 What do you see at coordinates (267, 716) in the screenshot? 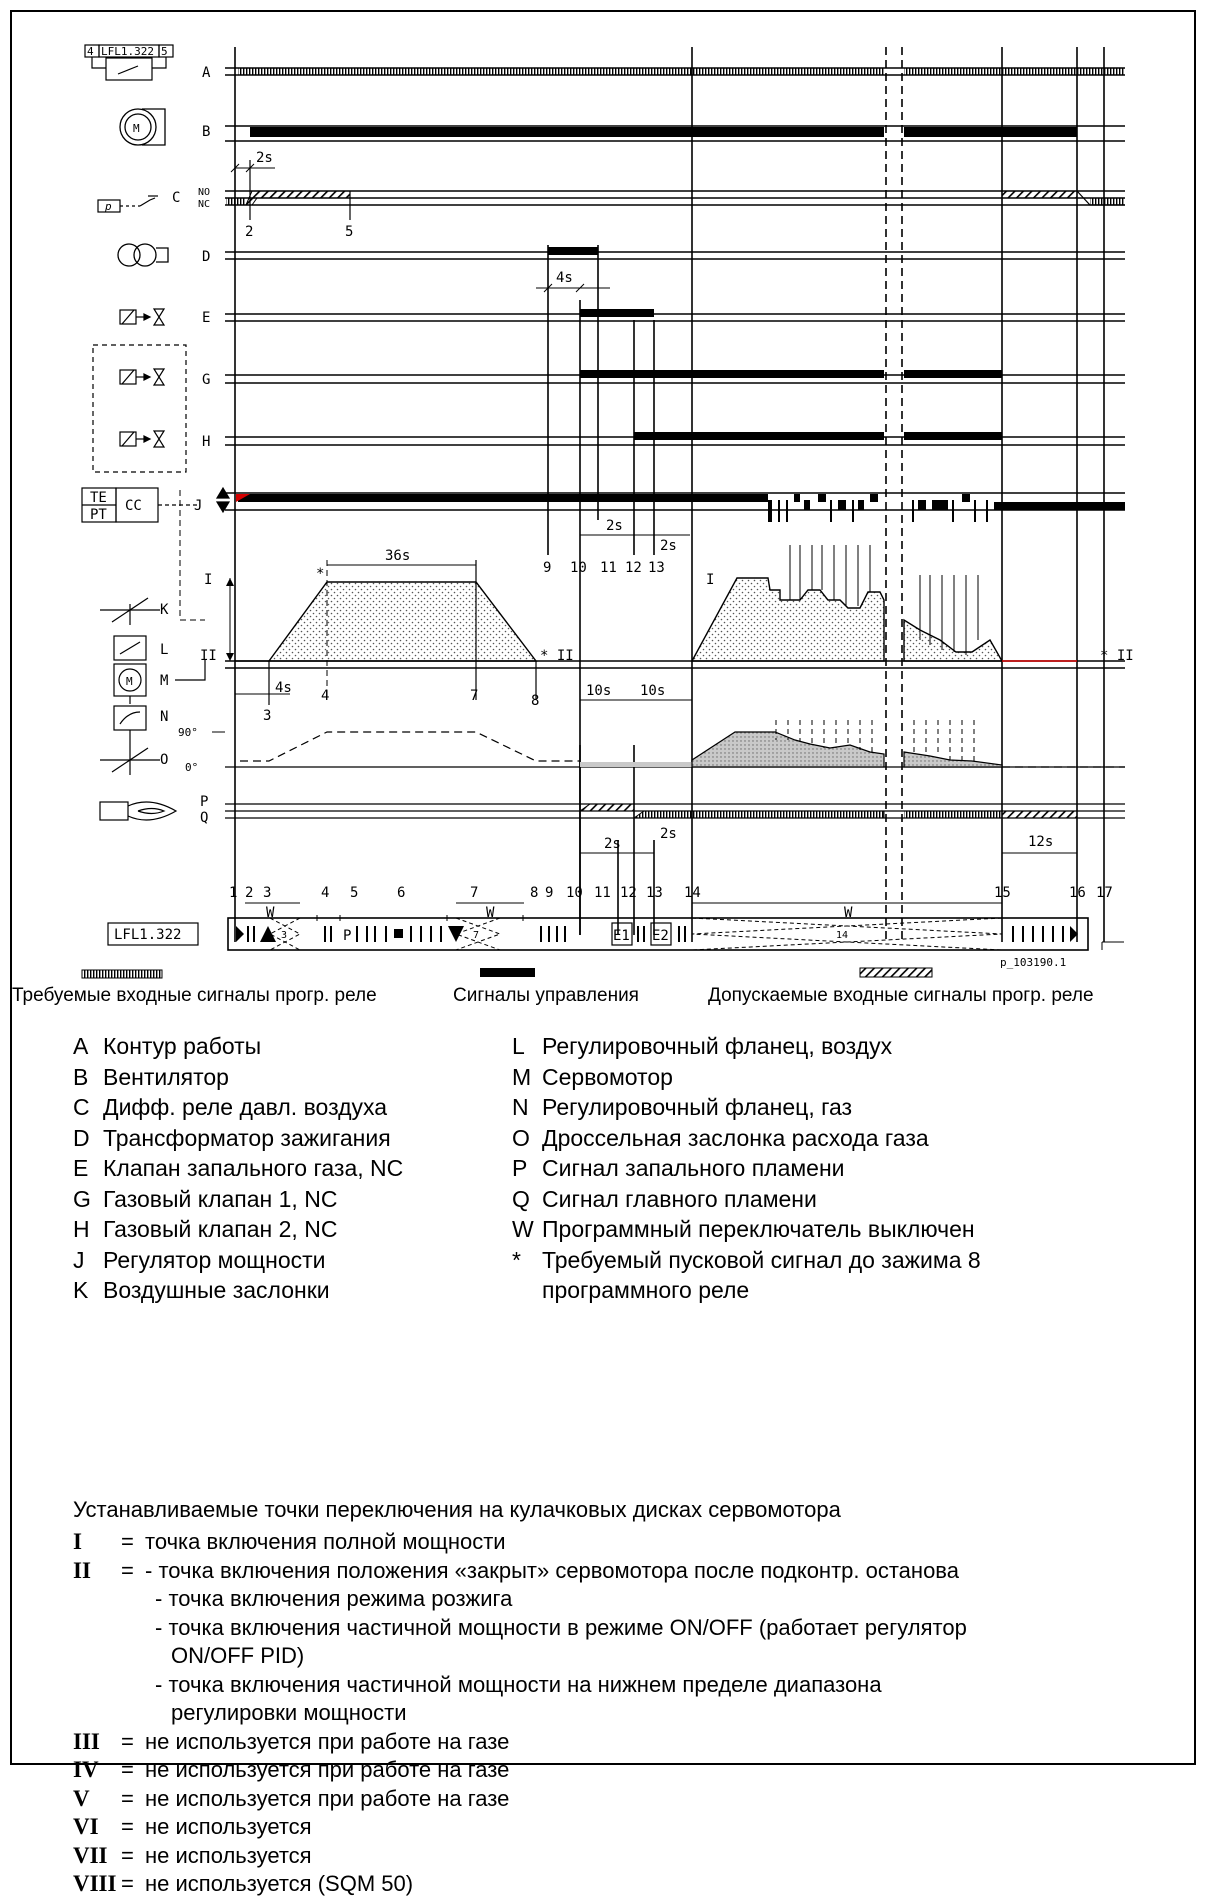
I see `k-marker-3: 3` at bounding box center [267, 716].